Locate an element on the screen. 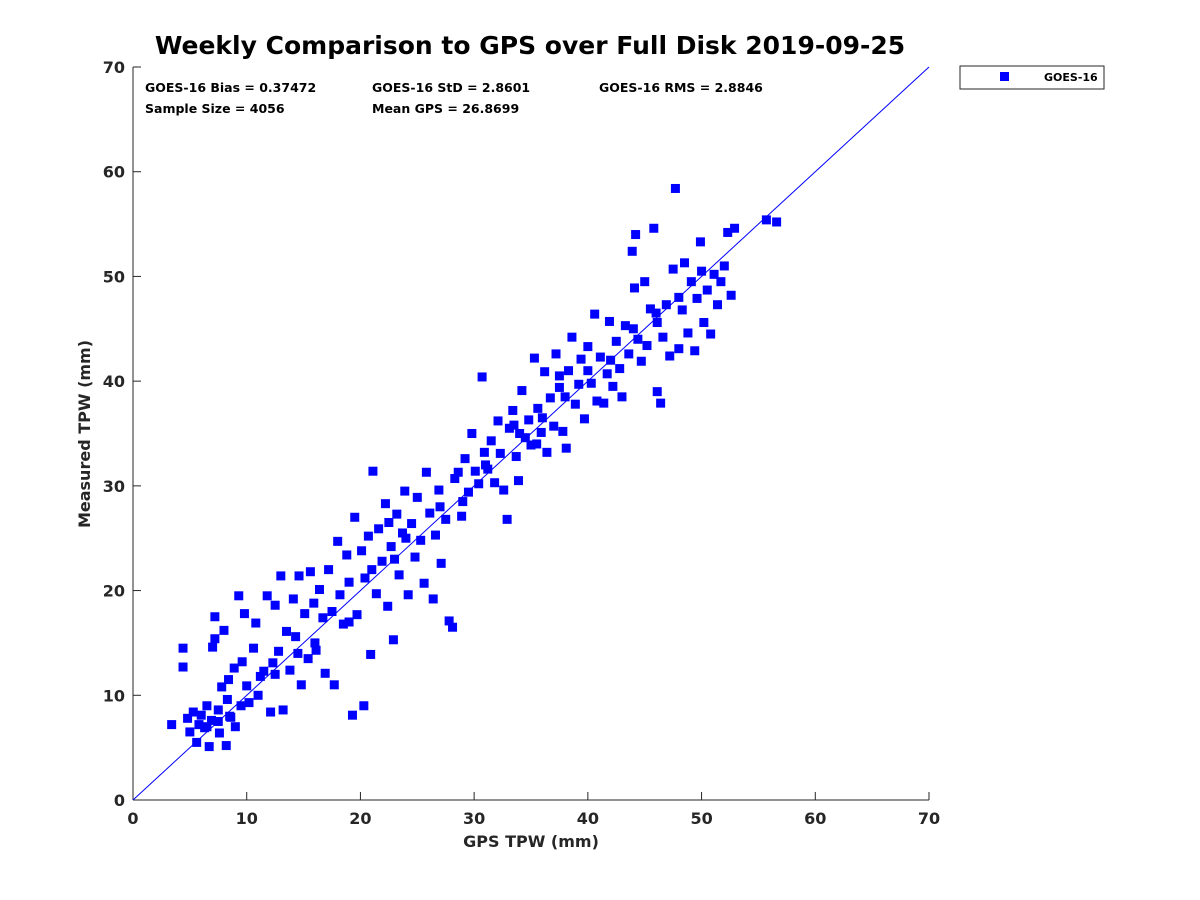  x-tick-label: 30 is located at coordinates (474, 818).